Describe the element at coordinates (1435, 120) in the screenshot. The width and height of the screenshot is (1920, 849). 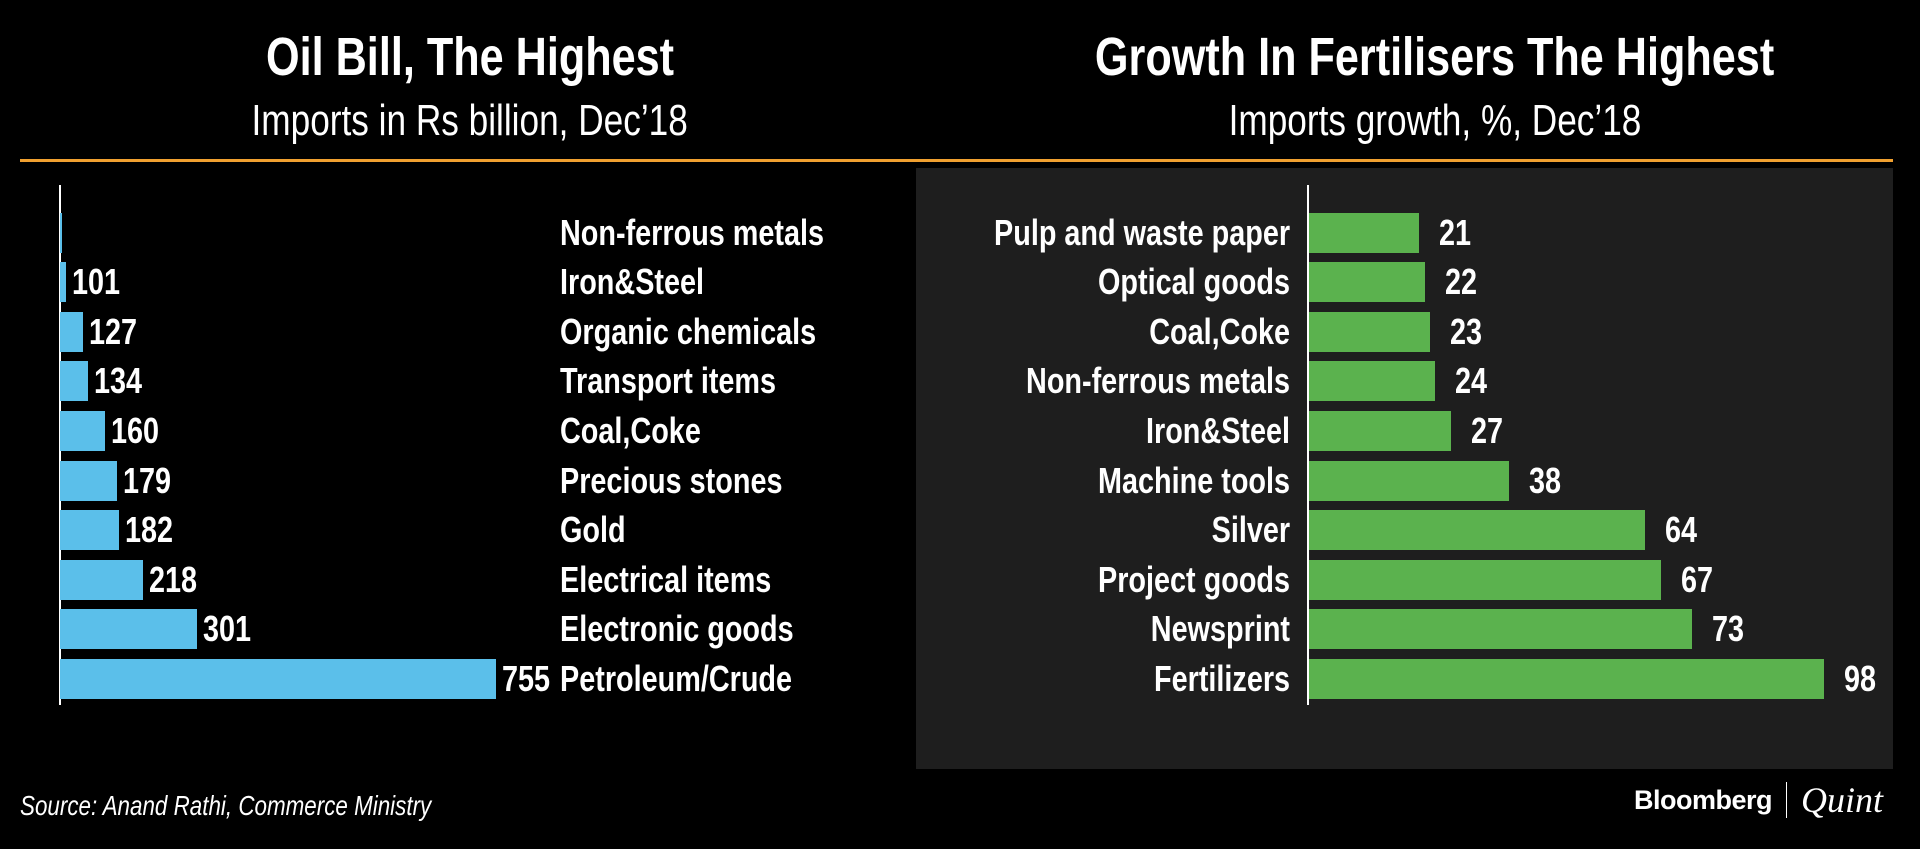
I see `right-chart-subtitle: Imports growth, %, Dec’18` at that location.